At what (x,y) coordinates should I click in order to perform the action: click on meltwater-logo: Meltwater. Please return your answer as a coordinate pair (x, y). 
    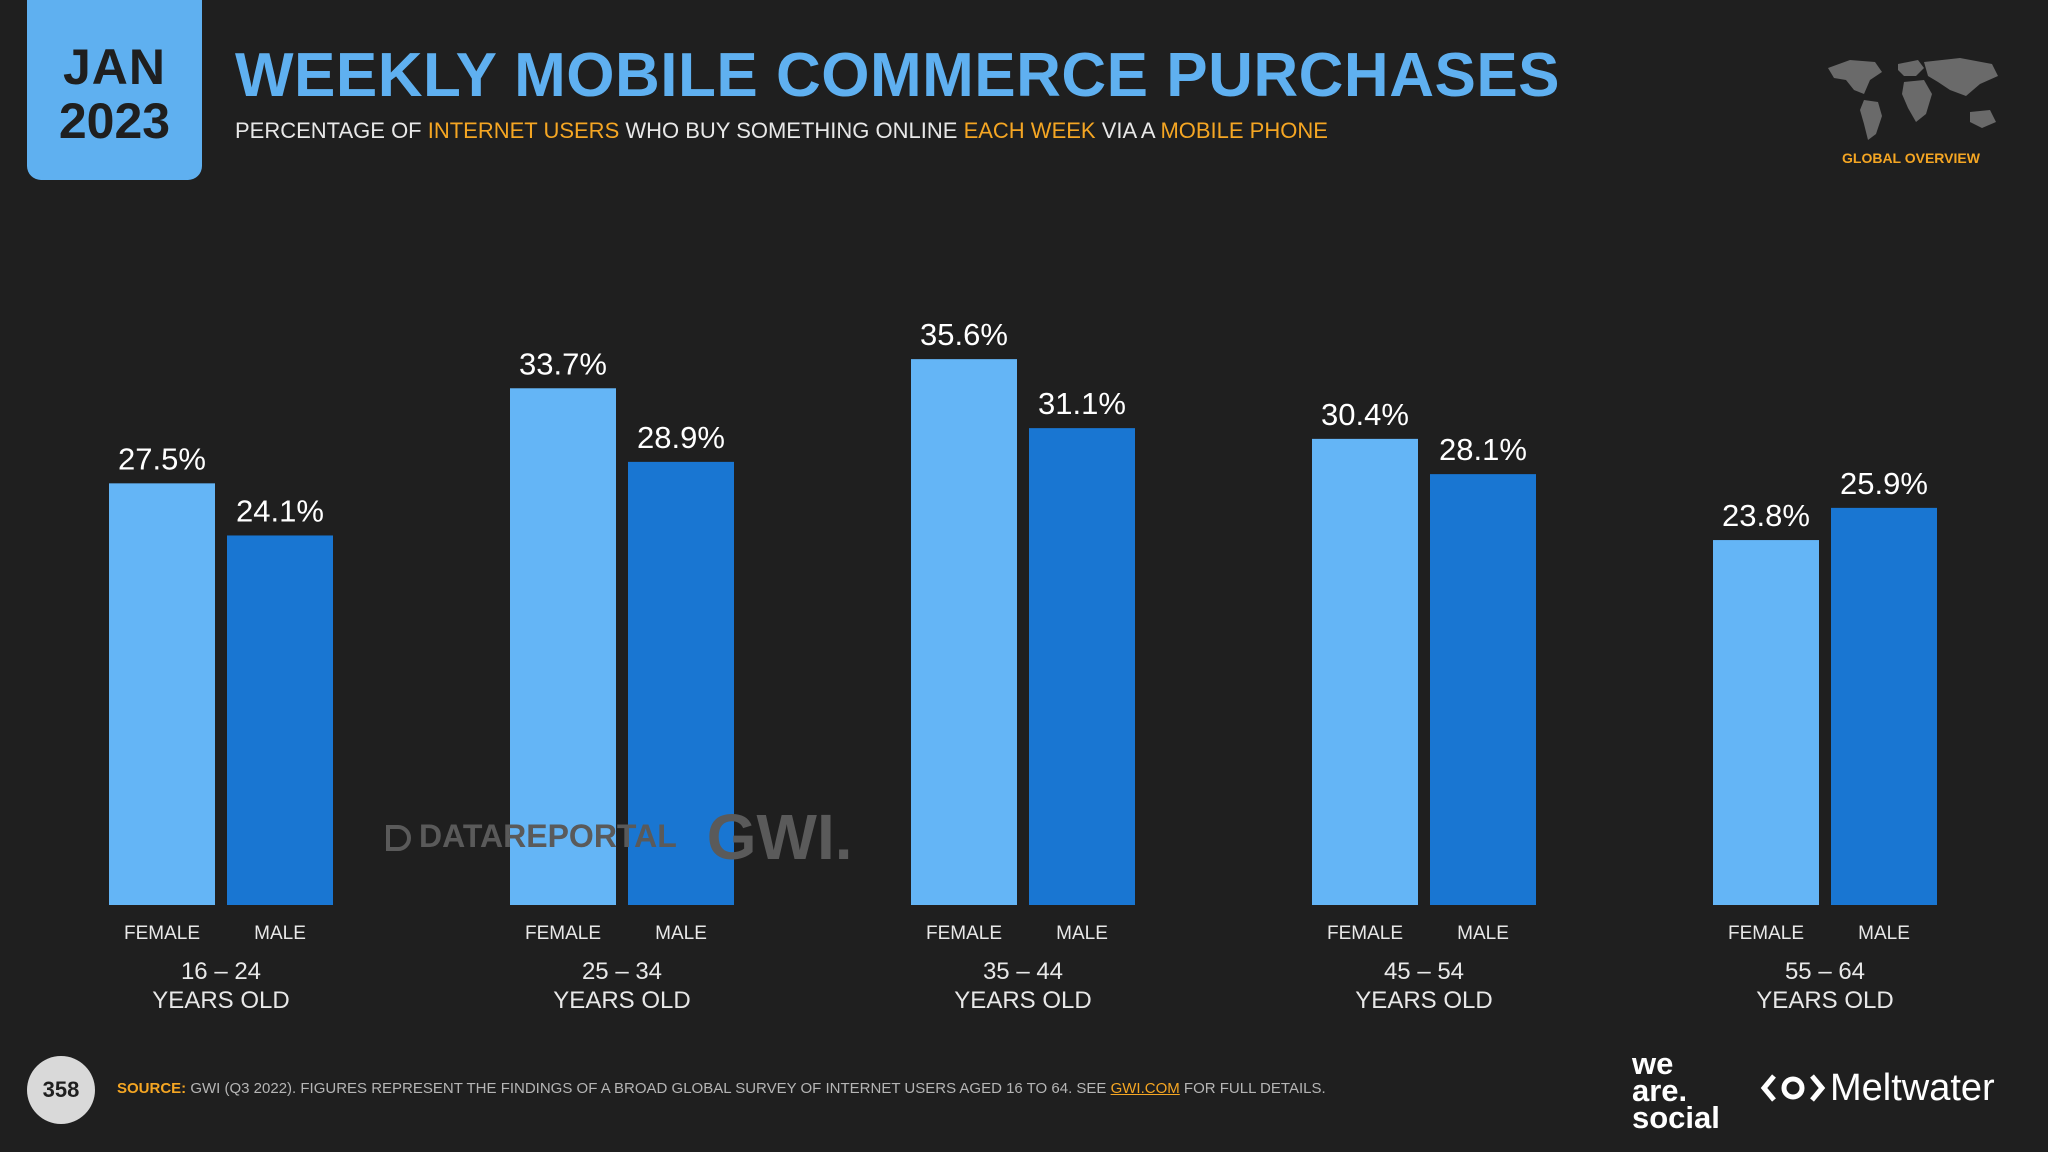
    Looking at the image, I should click on (1877, 1088).